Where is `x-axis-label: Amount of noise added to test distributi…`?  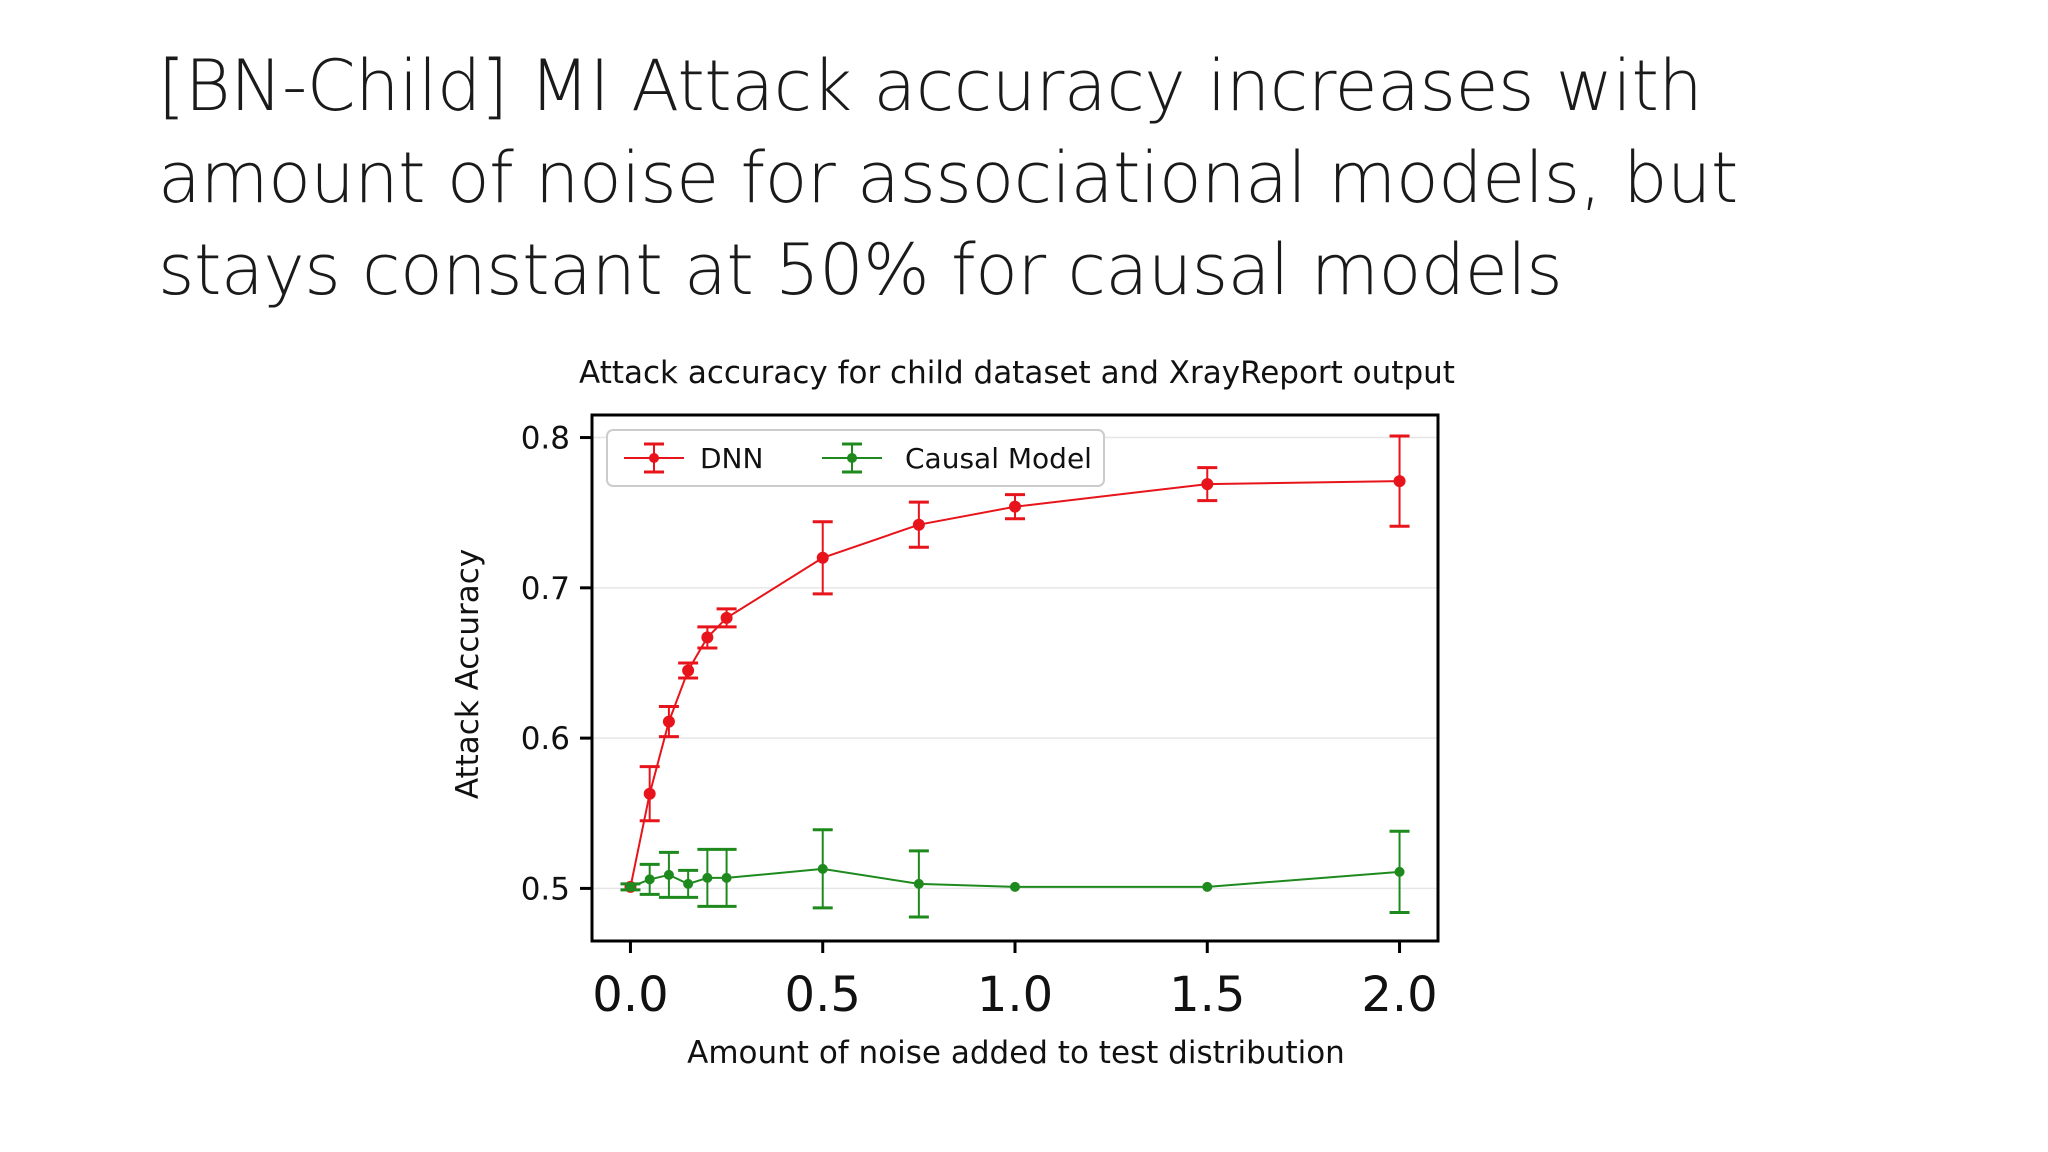 x-axis-label: Amount of noise added to test distributi… is located at coordinates (1016, 1053).